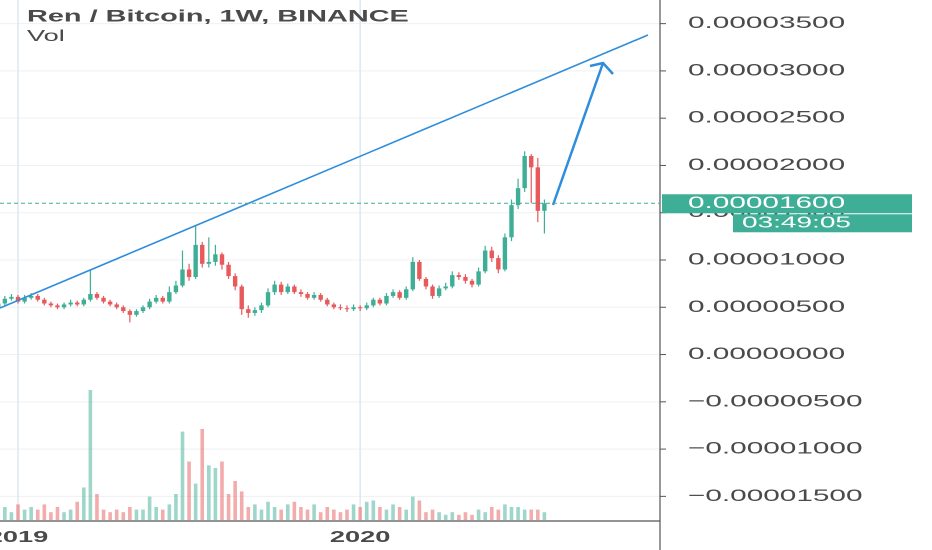 The image size is (932, 550). Describe the element at coordinates (766, 70) in the screenshot. I see `y-tick-label: 0.00003000` at that location.